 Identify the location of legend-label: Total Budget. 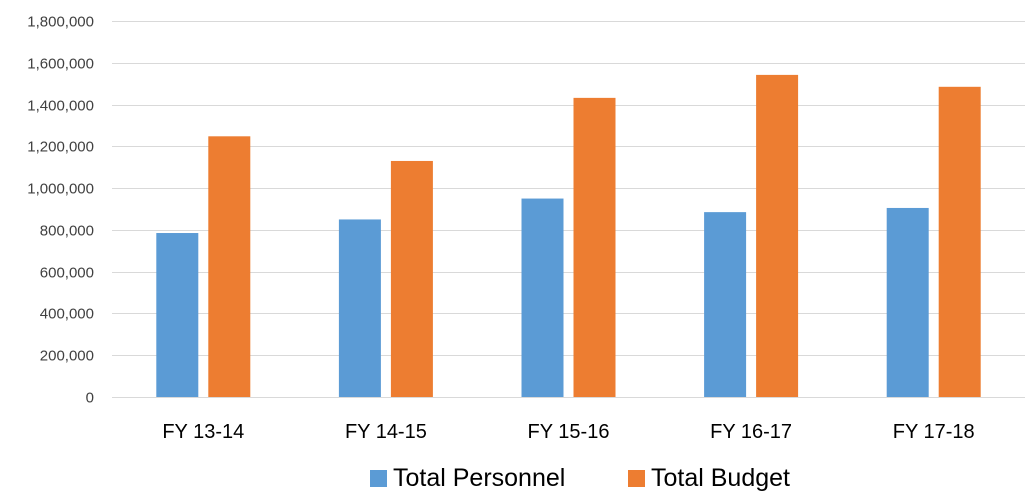
(720, 478).